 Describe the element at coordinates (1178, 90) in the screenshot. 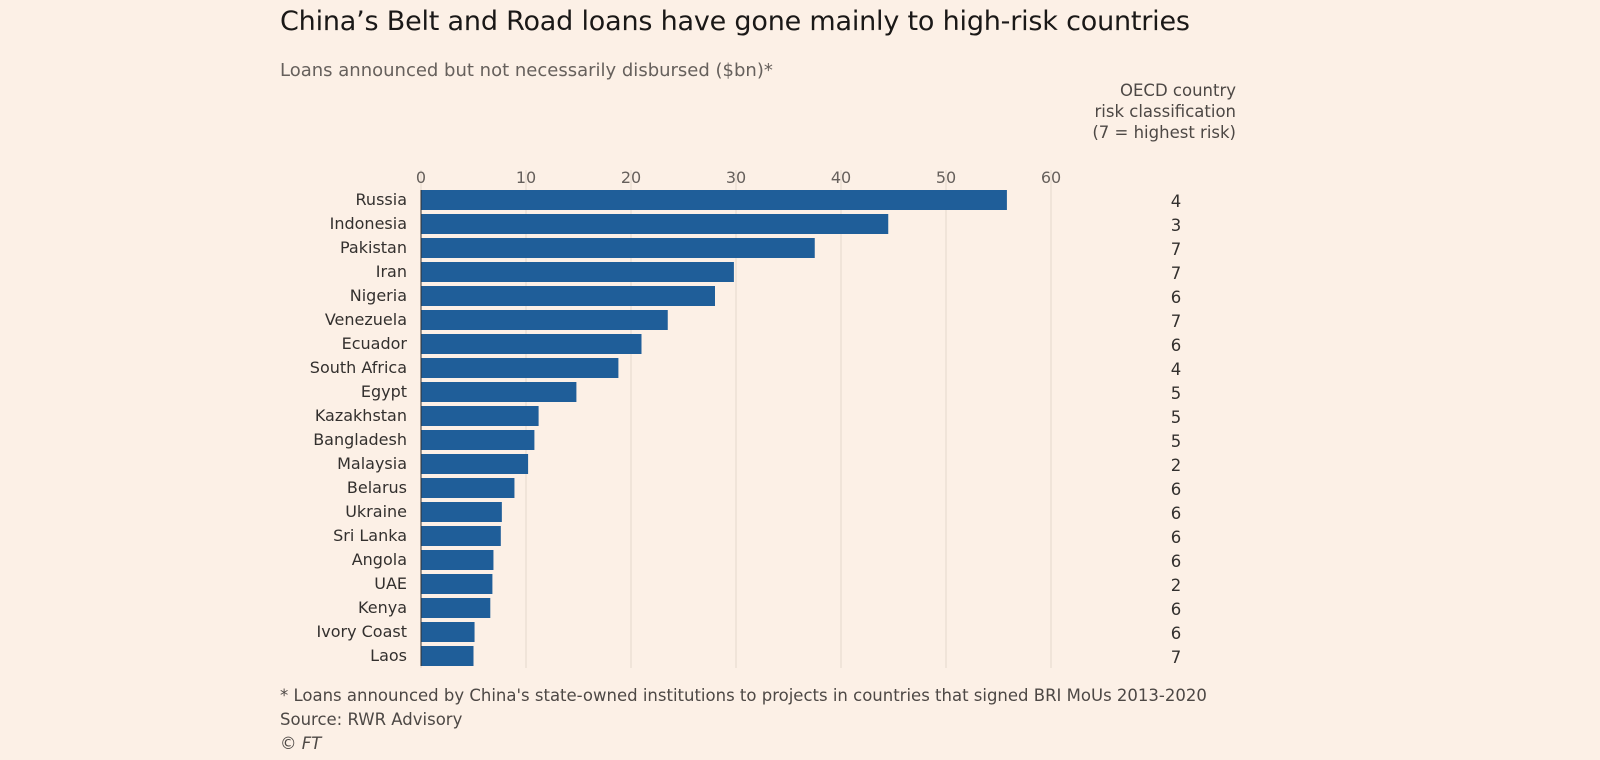

I see `risk-header-line: OECD country` at that location.